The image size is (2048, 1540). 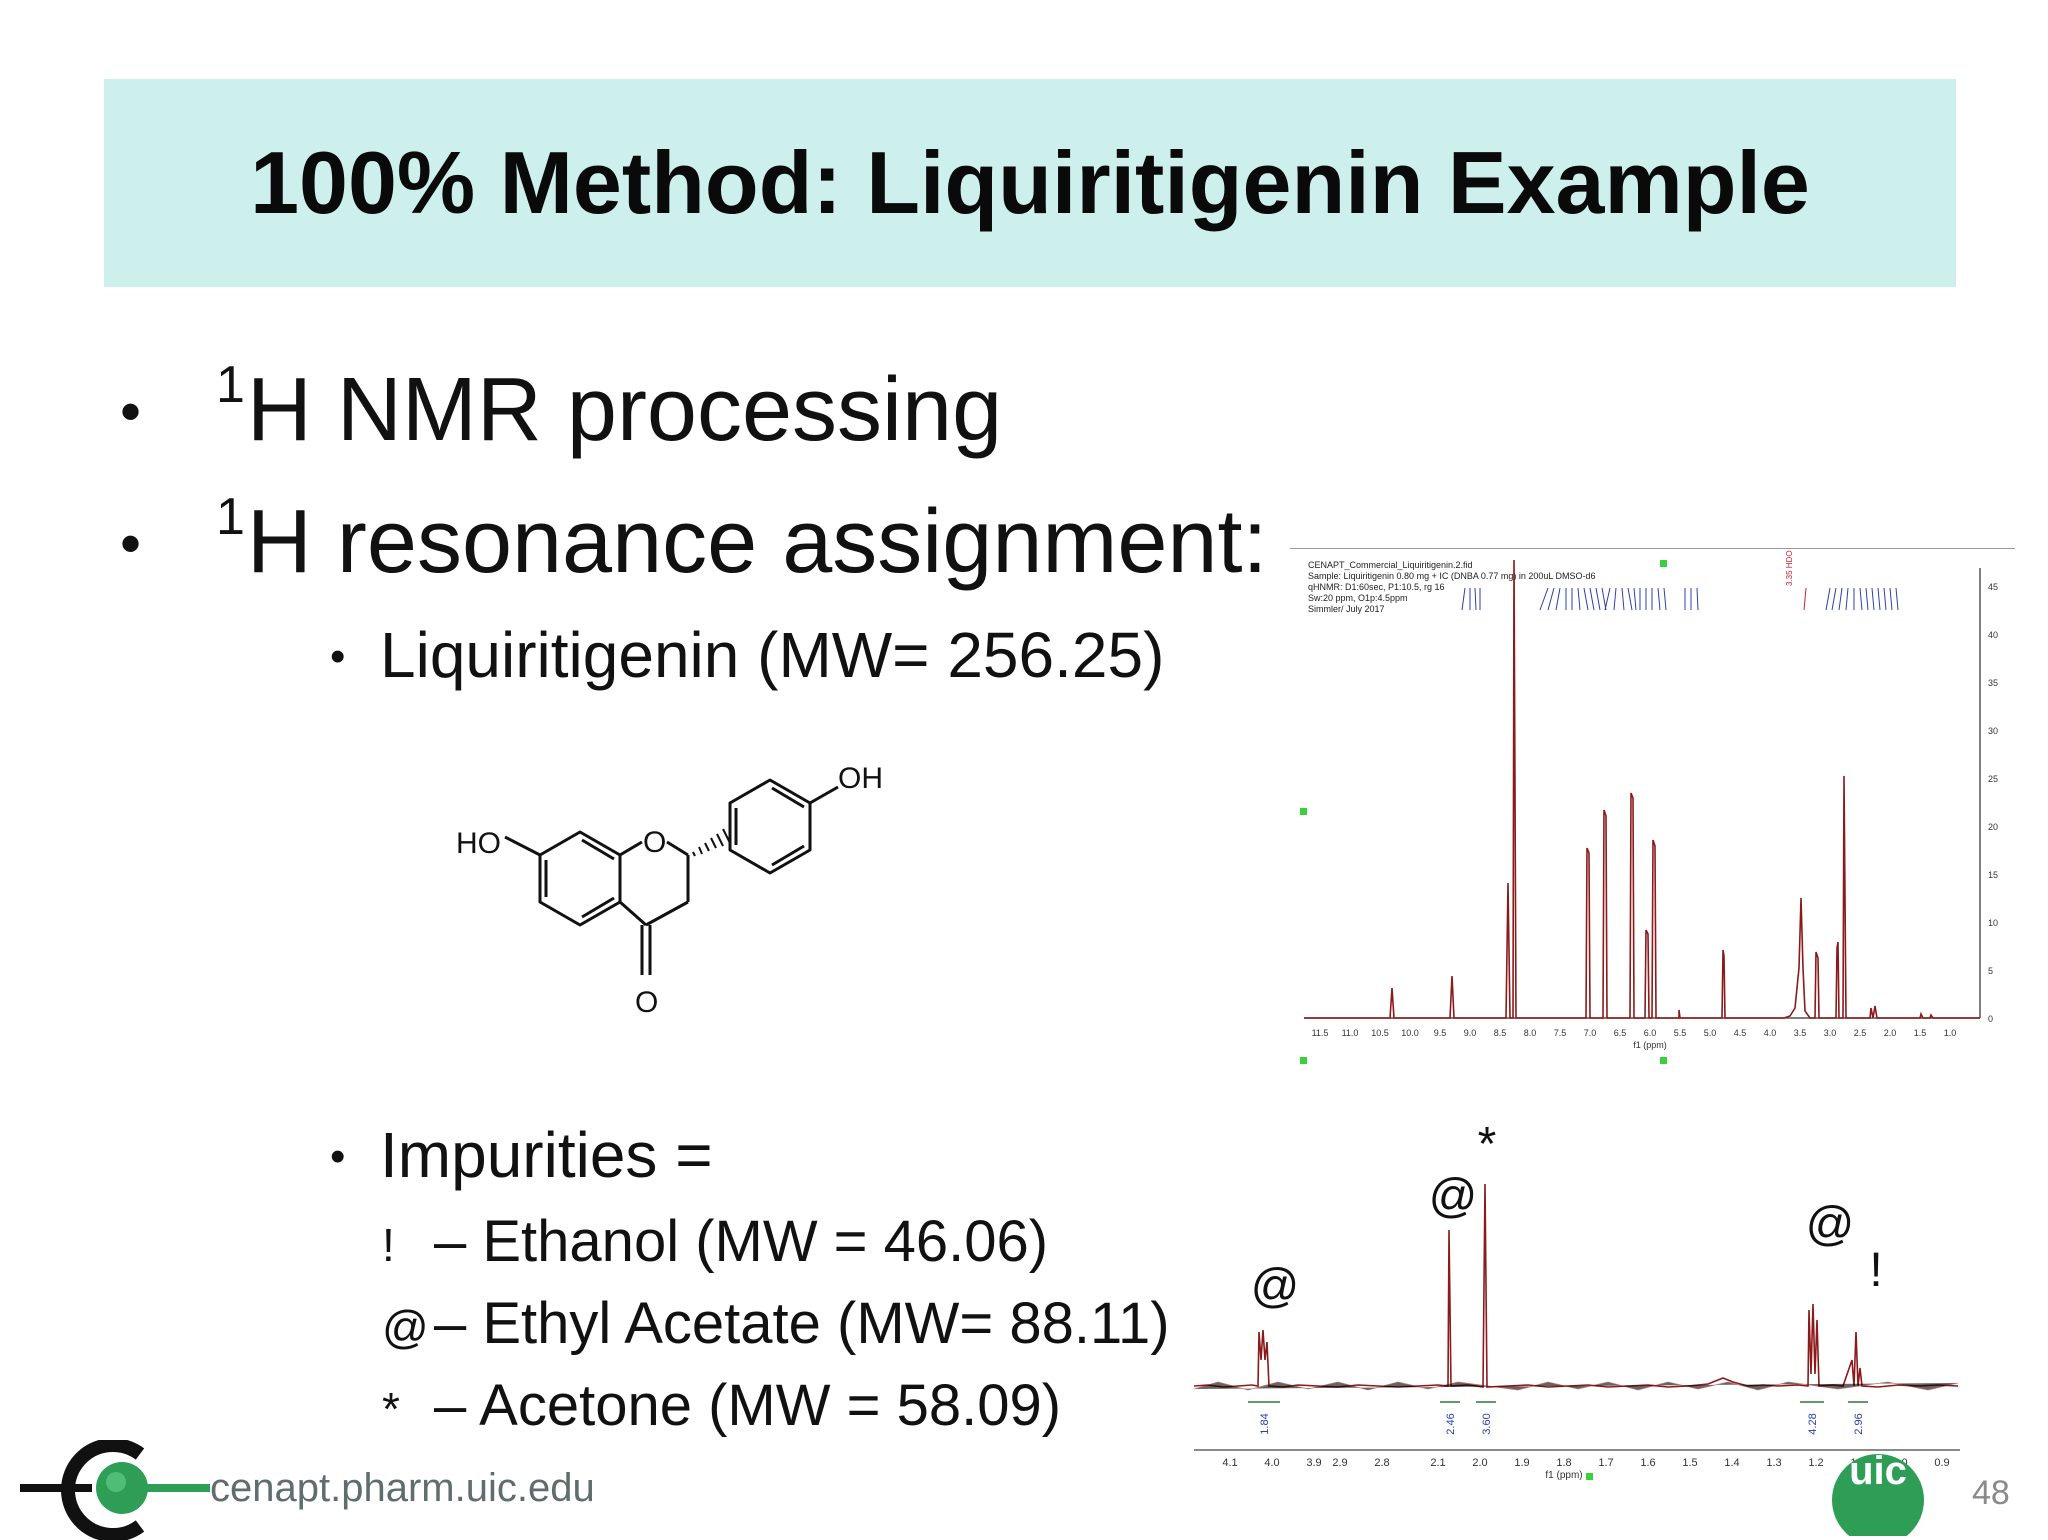 I want to click on bullet-resonance-assignment: • 1 H resonance assignment:, so click(x=694, y=546).